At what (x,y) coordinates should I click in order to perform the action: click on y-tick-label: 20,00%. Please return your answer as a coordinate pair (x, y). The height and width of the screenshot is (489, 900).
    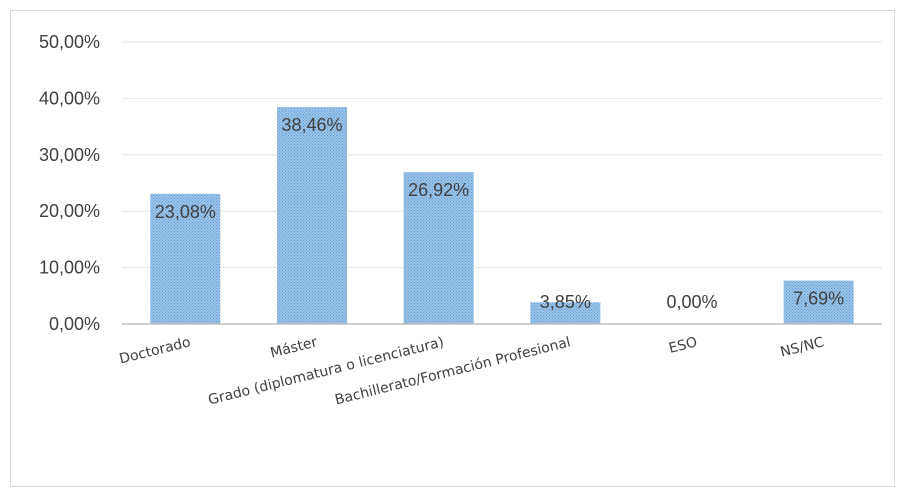
    Looking at the image, I should click on (69, 211).